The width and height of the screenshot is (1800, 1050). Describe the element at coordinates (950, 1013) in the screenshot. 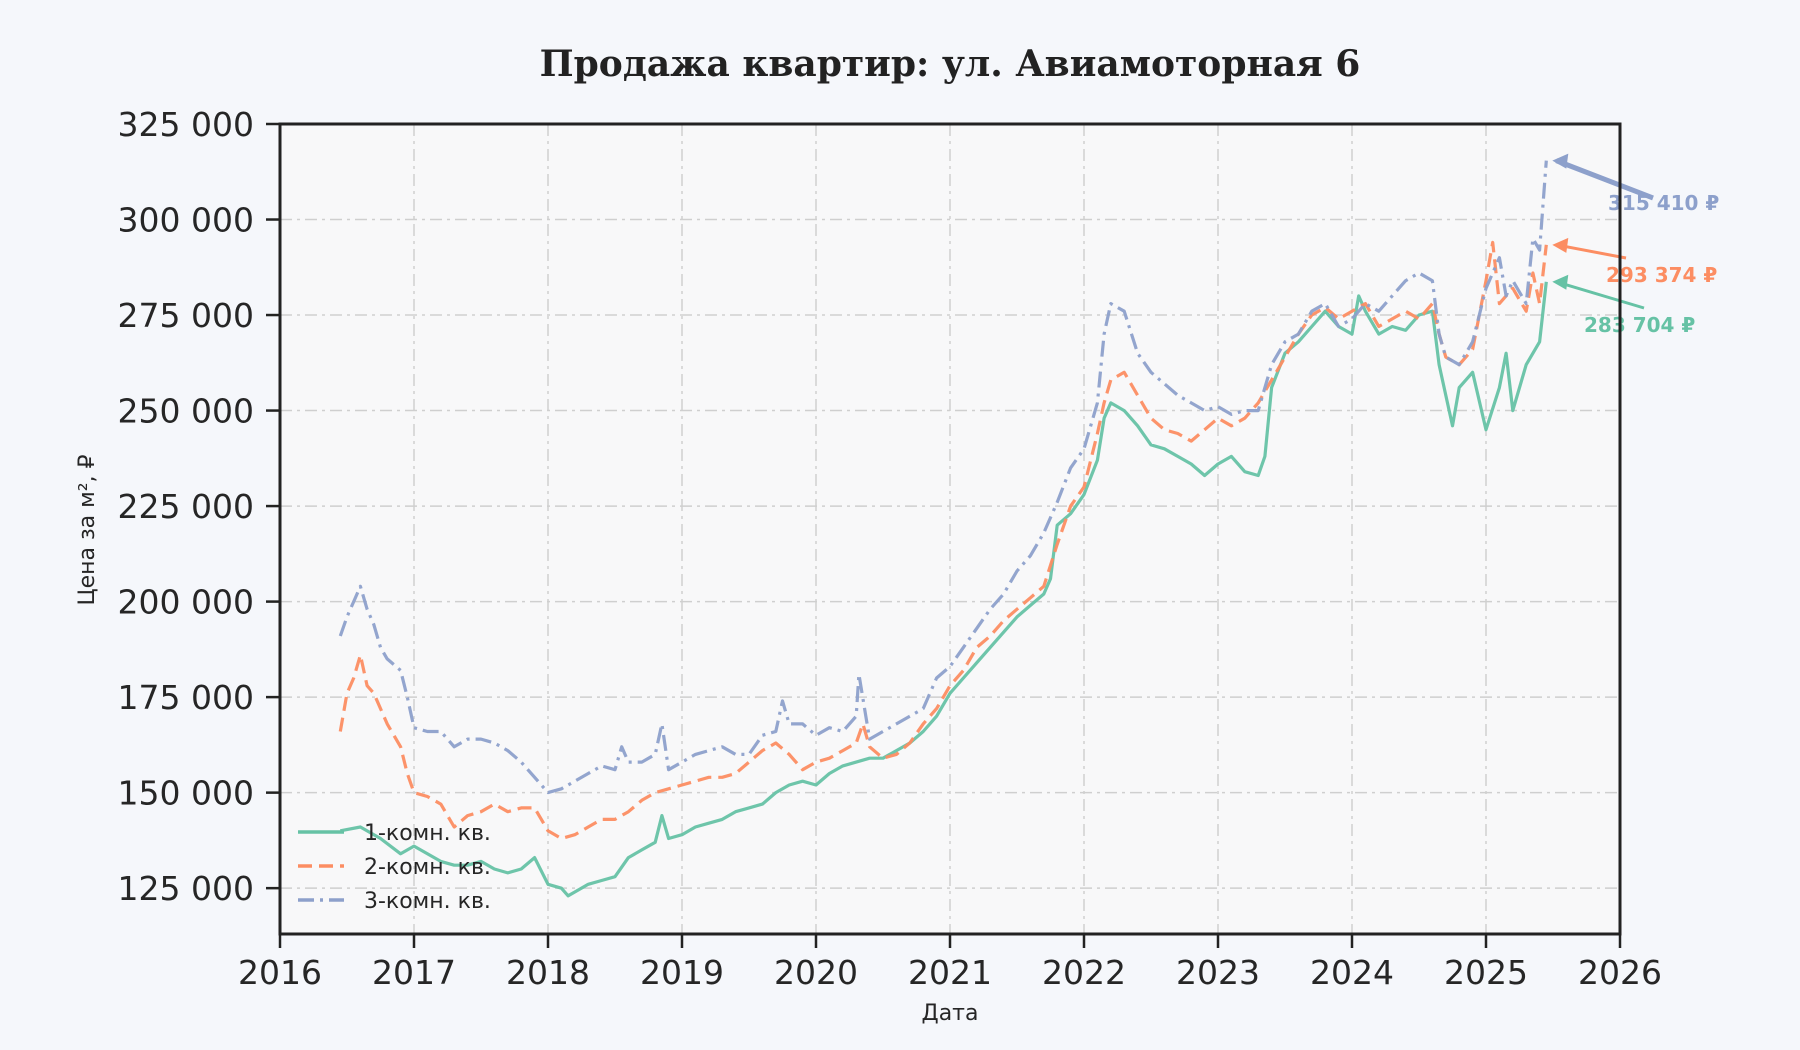

I see `x-axis-label: Дата` at that location.